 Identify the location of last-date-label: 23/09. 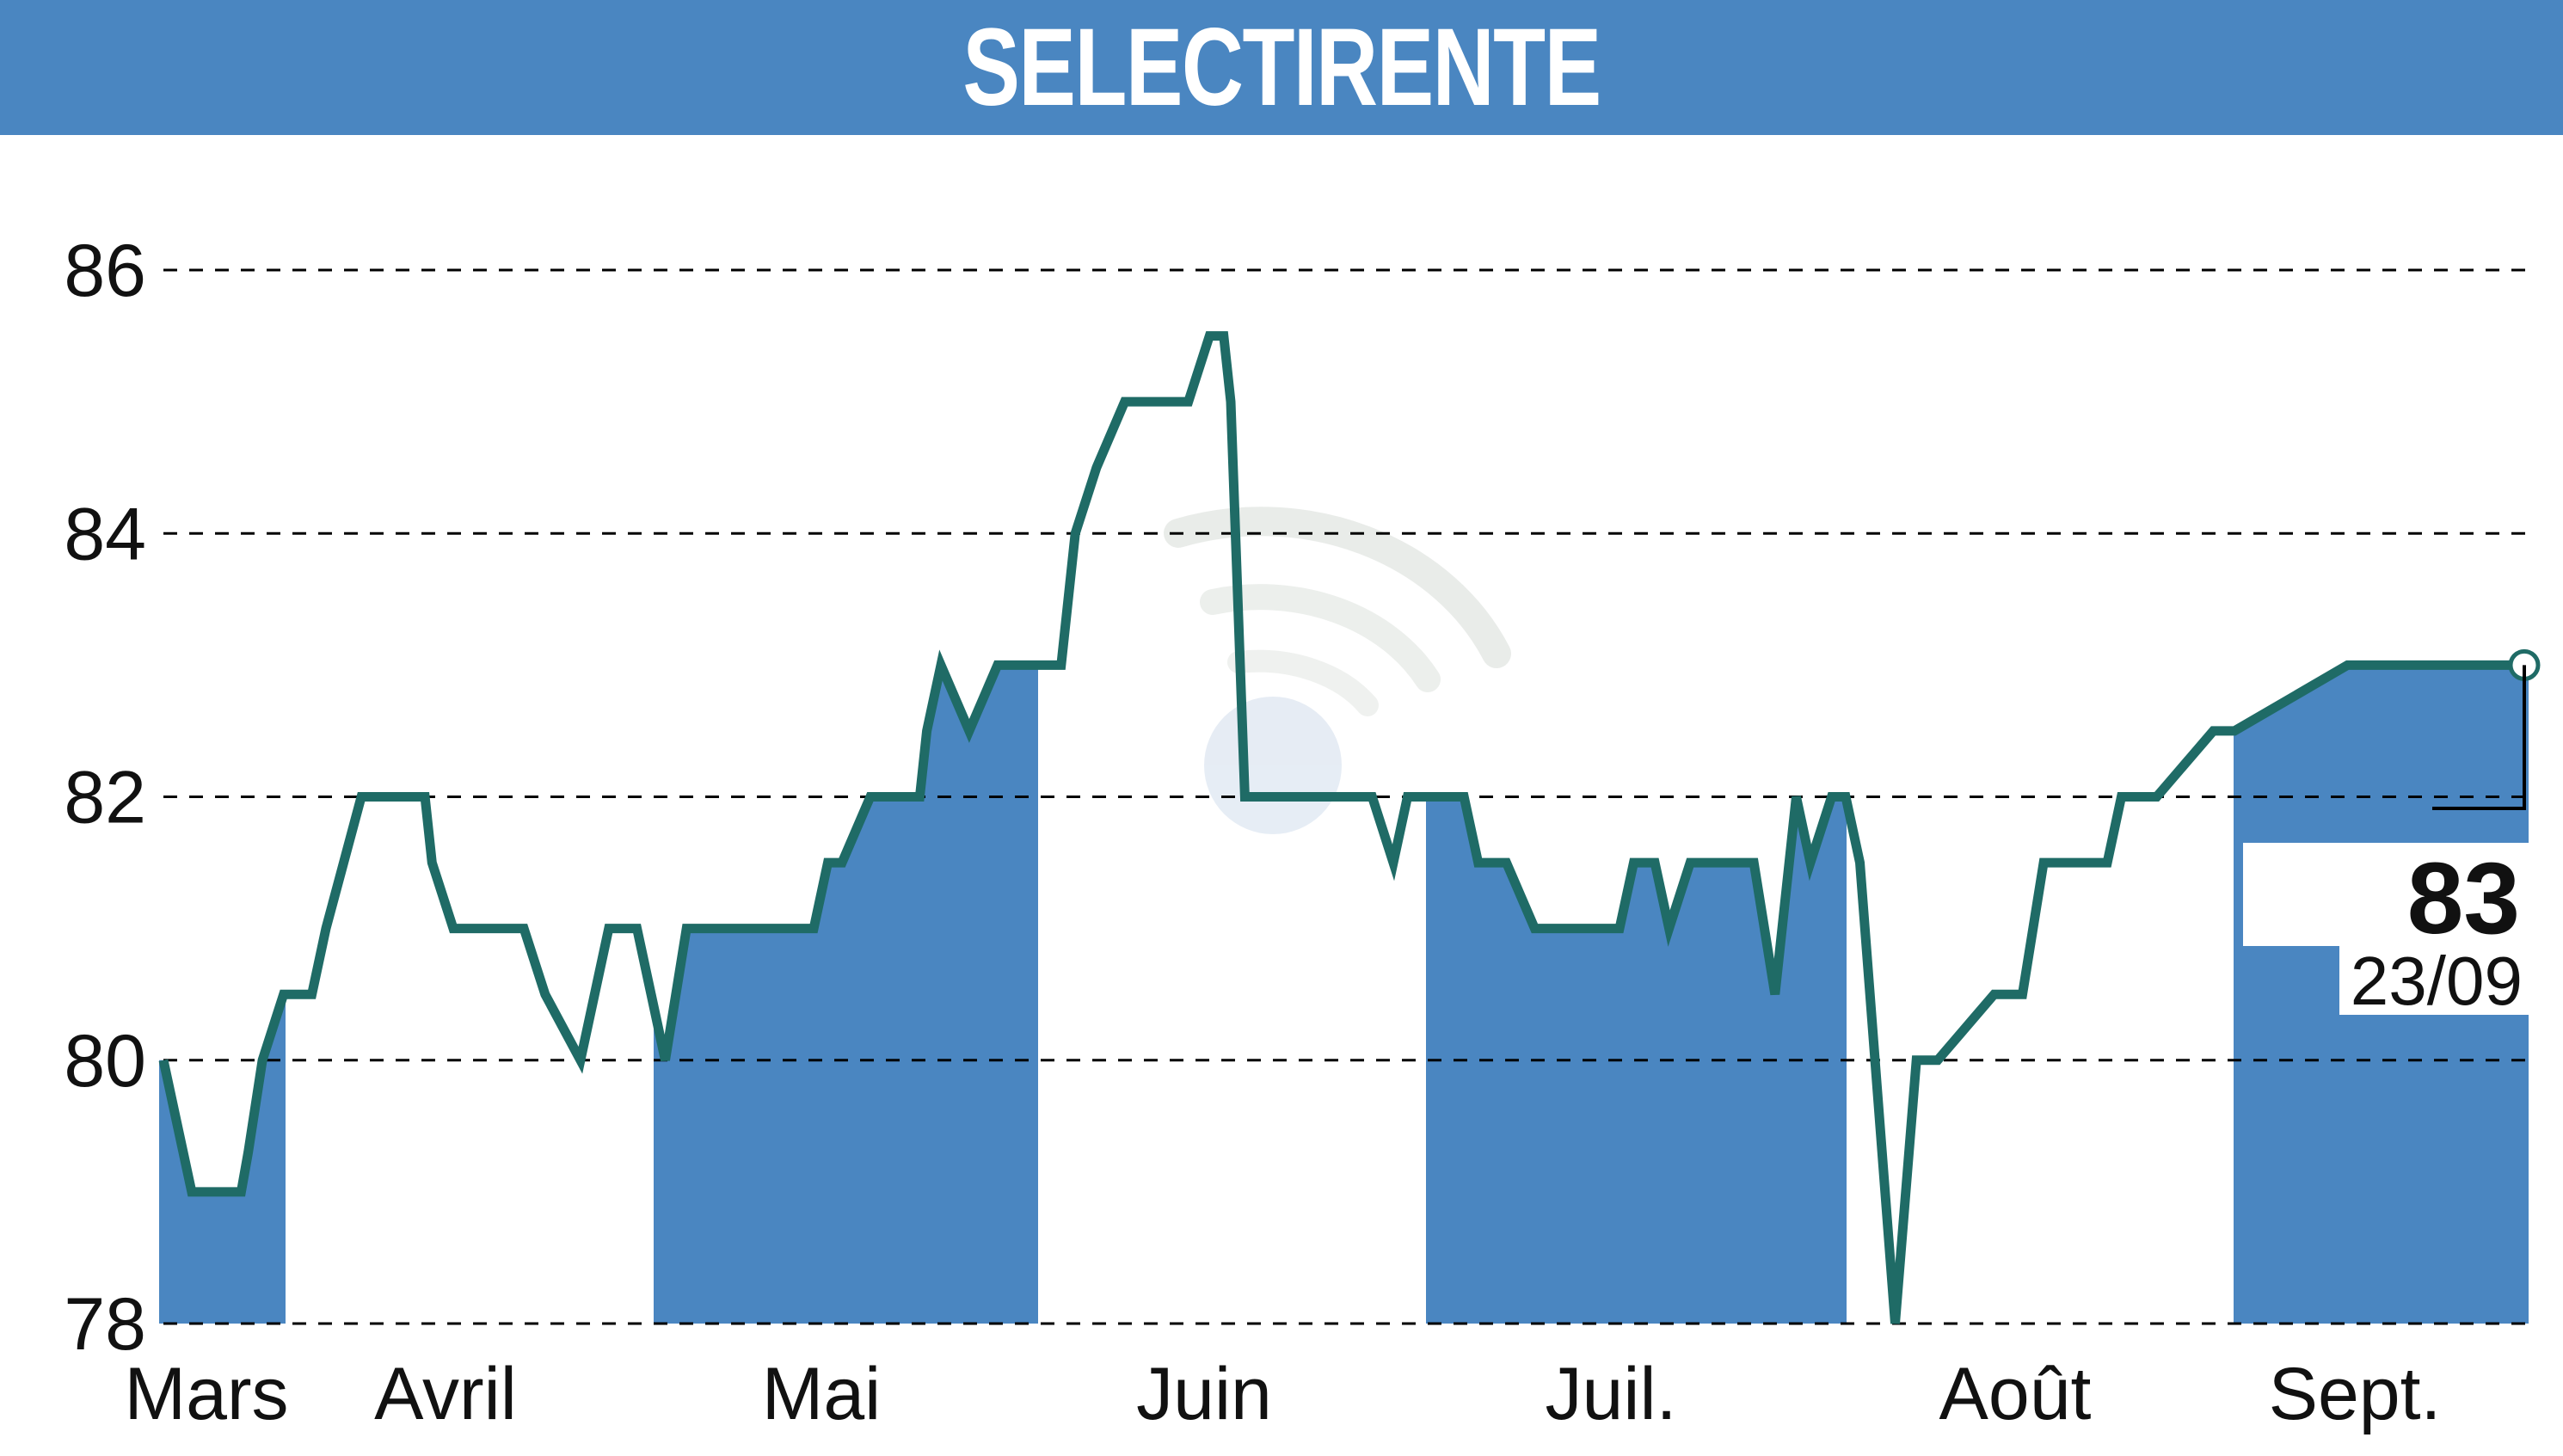
(2437, 981).